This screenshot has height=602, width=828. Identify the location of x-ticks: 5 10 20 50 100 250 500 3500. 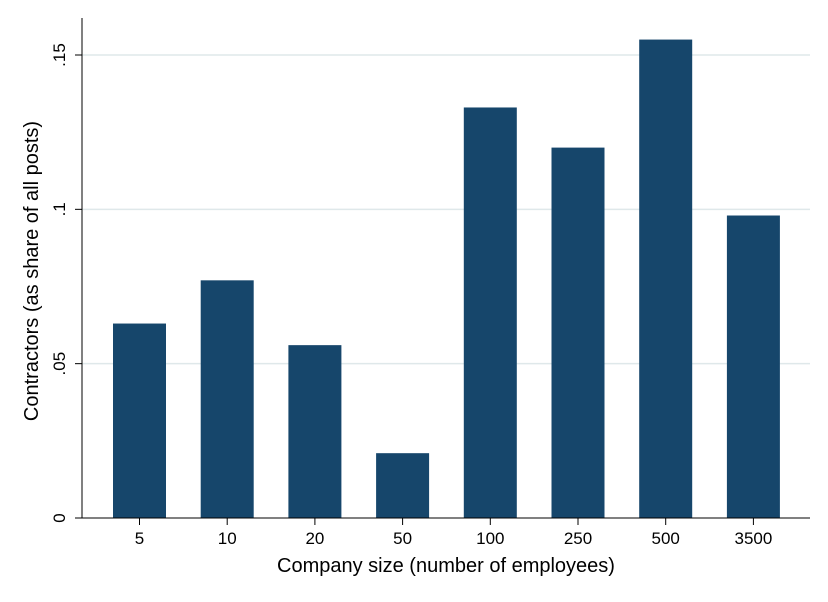
(453, 533).